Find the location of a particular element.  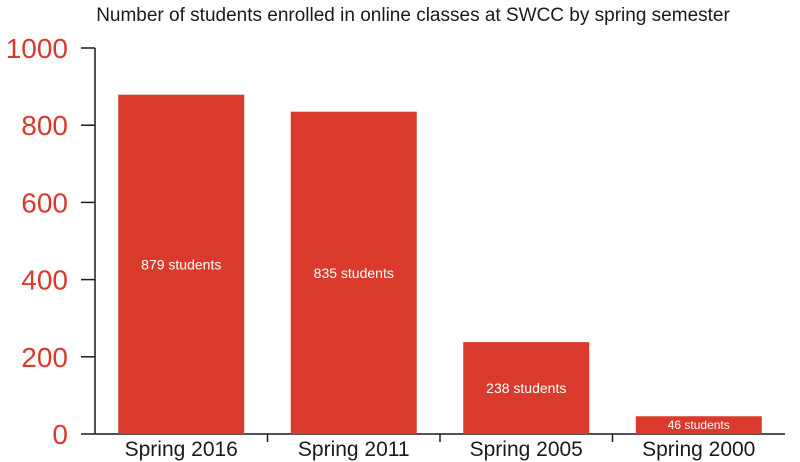

x-tick-label: Spring 2011 is located at coordinates (354, 449).